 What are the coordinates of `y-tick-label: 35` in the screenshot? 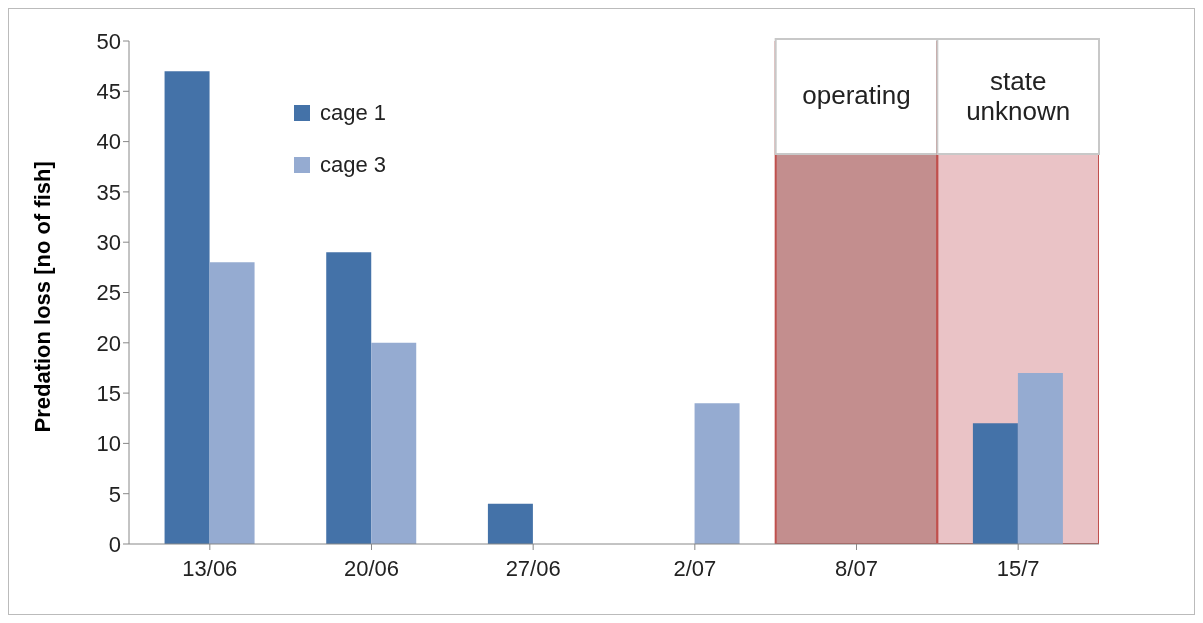 It's located at (108, 192).